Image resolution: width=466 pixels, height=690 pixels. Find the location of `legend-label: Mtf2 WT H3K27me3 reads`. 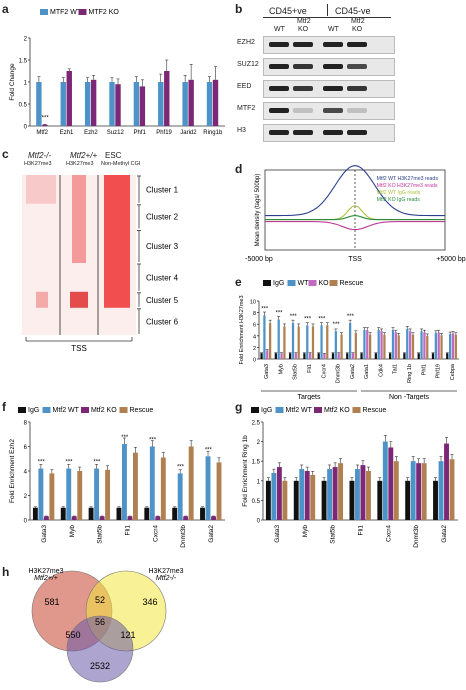

legend-label: Mtf2 WT H3K27me3 reads is located at coordinates (408, 179).